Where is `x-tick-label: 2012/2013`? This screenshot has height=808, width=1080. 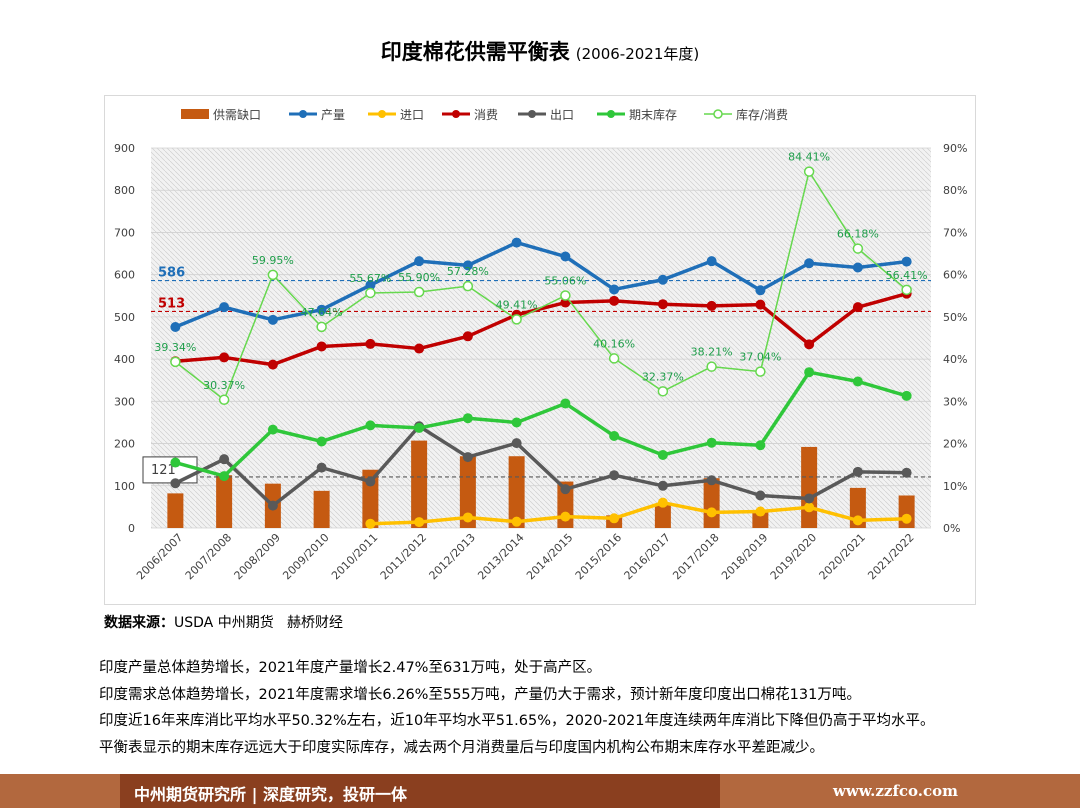 x-tick-label: 2012/2013 is located at coordinates (452, 556).